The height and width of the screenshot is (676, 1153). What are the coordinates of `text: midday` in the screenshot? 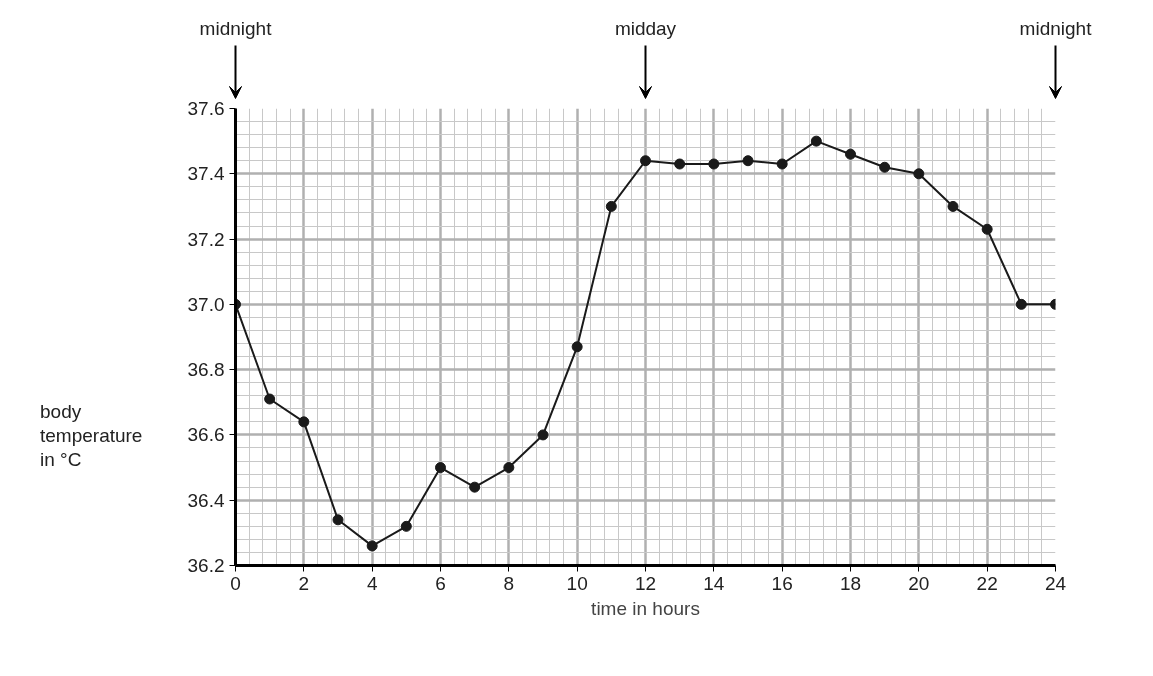 It's located at (645, 28).